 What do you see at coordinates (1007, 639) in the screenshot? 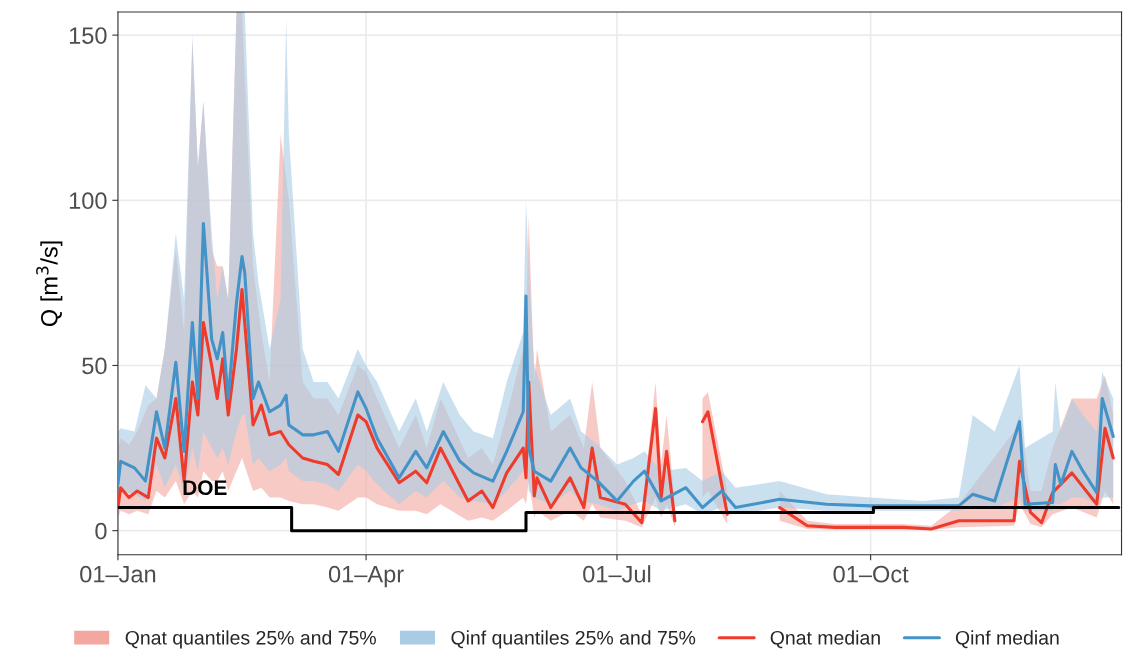
I see `legend-label: Qinf median` at bounding box center [1007, 639].